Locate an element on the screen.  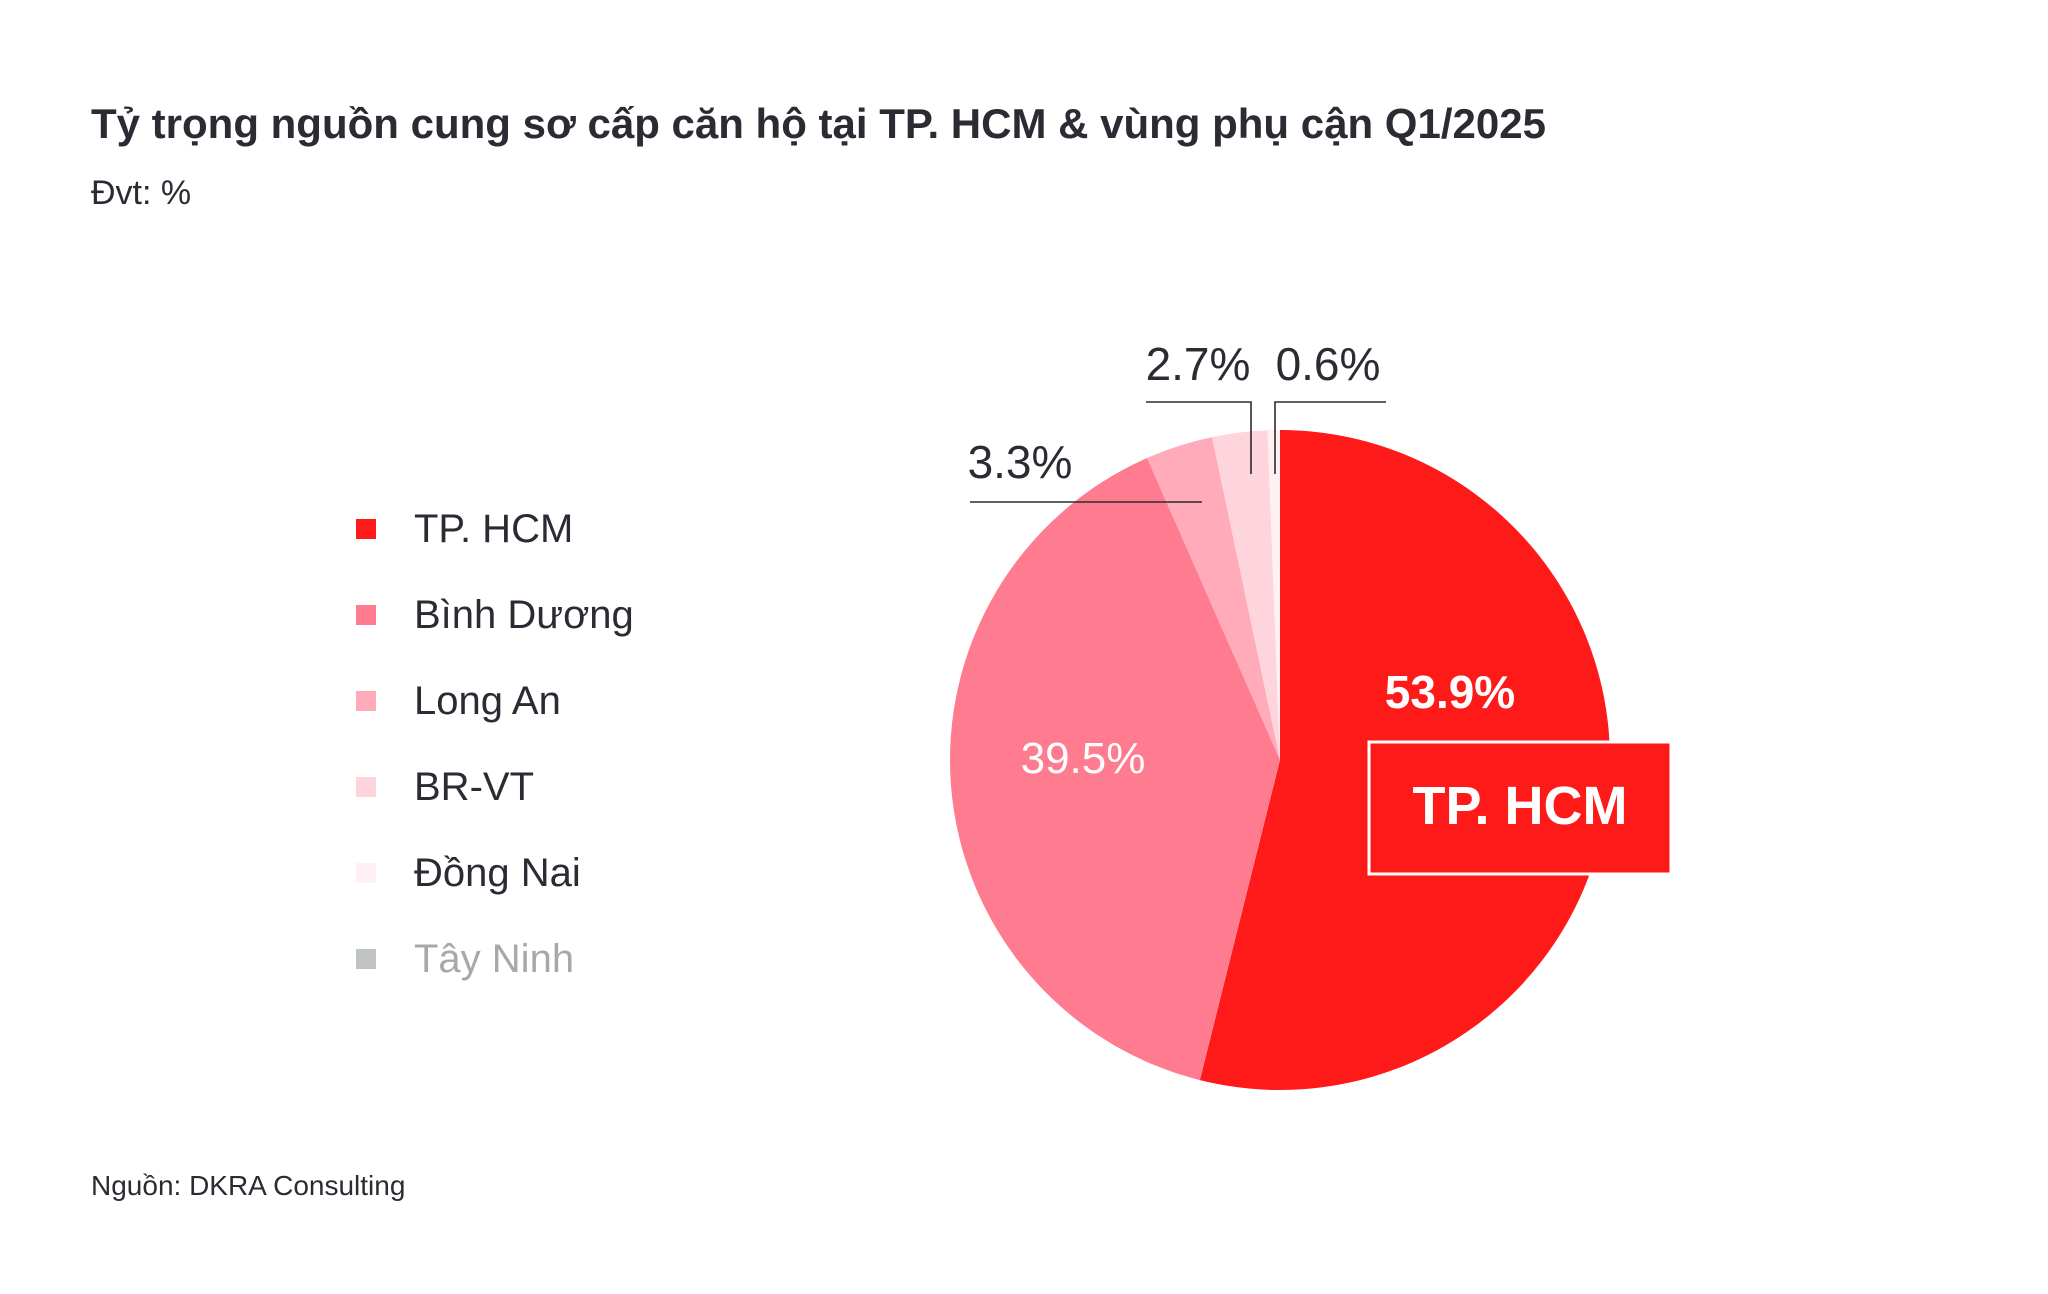
callout-box: TP. HCM is located at coordinates (1520, 808).